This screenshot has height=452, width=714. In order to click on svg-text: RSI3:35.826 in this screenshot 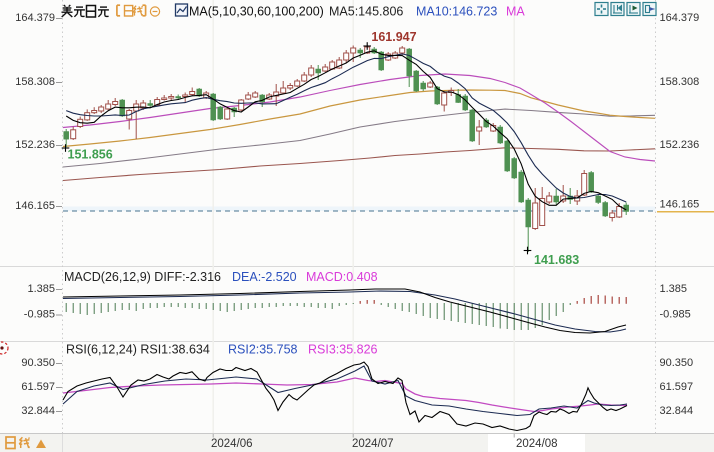, I will do `click(343, 350)`.